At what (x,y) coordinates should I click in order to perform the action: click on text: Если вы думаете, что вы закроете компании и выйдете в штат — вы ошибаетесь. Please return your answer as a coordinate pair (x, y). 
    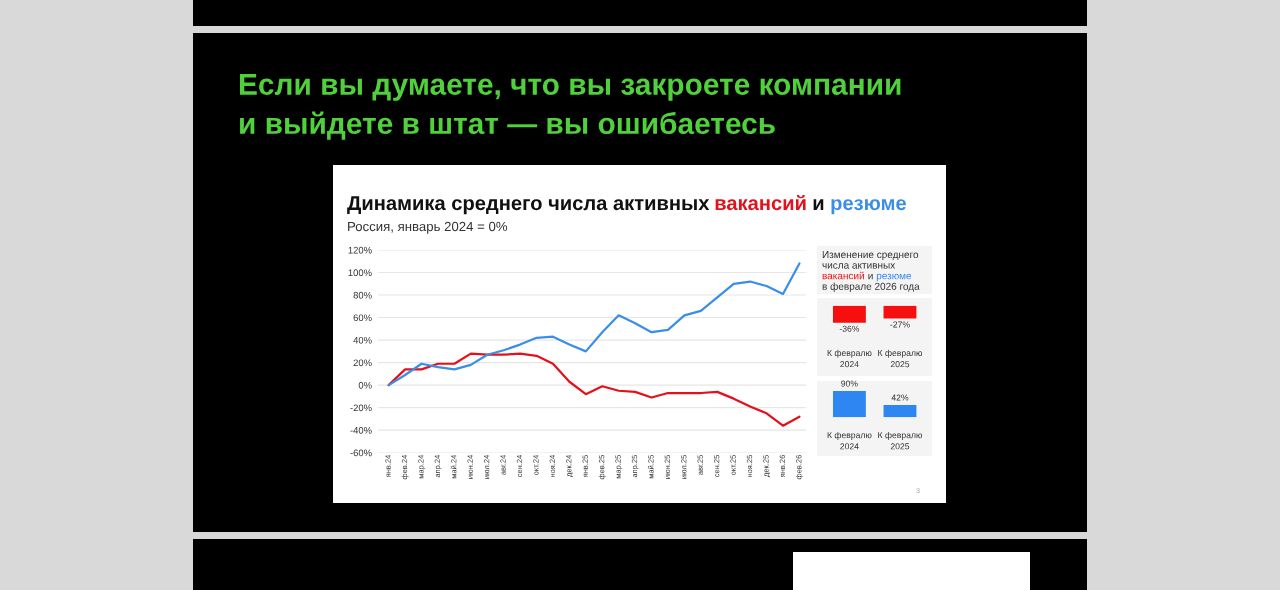
    Looking at the image, I should click on (570, 107).